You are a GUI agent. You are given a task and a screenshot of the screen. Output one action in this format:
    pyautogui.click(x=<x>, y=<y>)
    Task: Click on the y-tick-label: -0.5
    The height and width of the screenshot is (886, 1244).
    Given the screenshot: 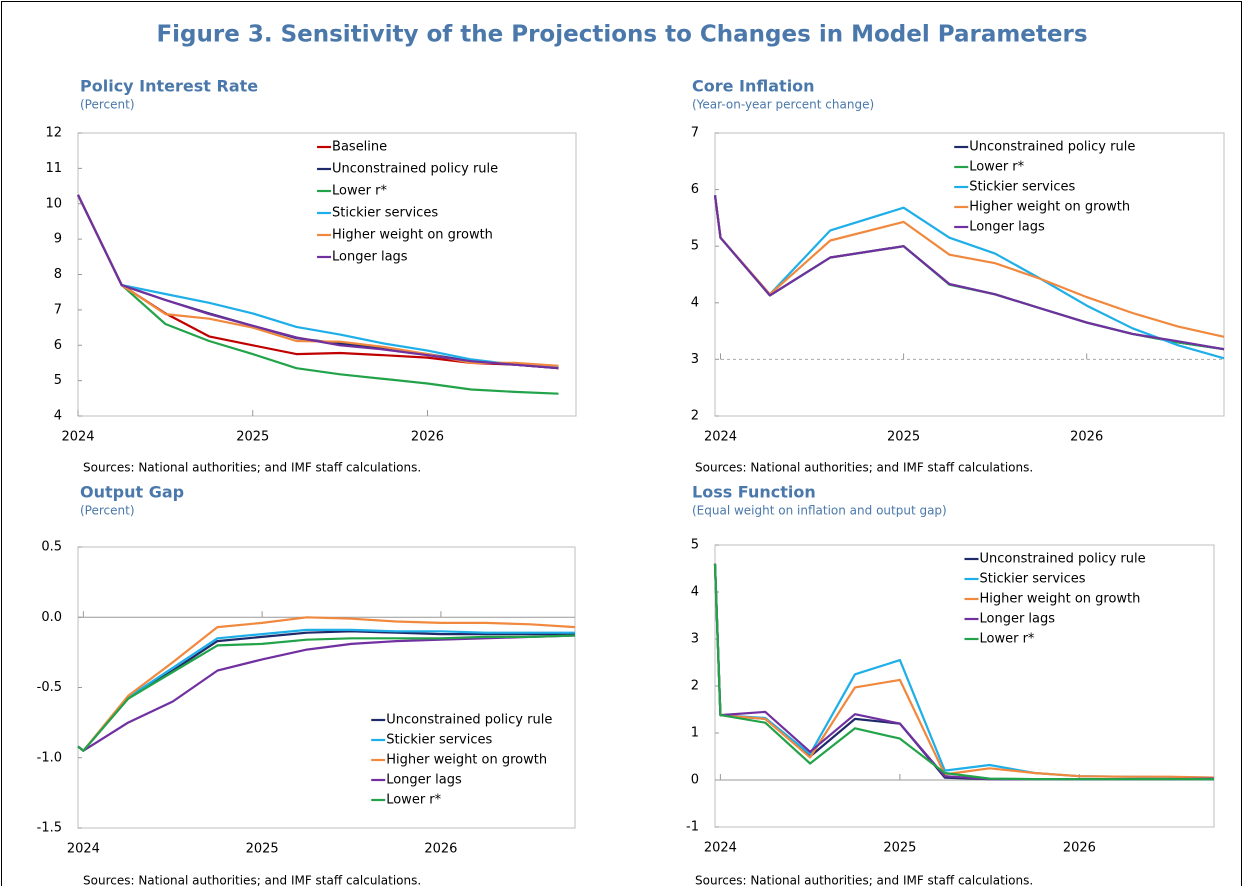 What is the action you would take?
    pyautogui.click(x=49, y=687)
    